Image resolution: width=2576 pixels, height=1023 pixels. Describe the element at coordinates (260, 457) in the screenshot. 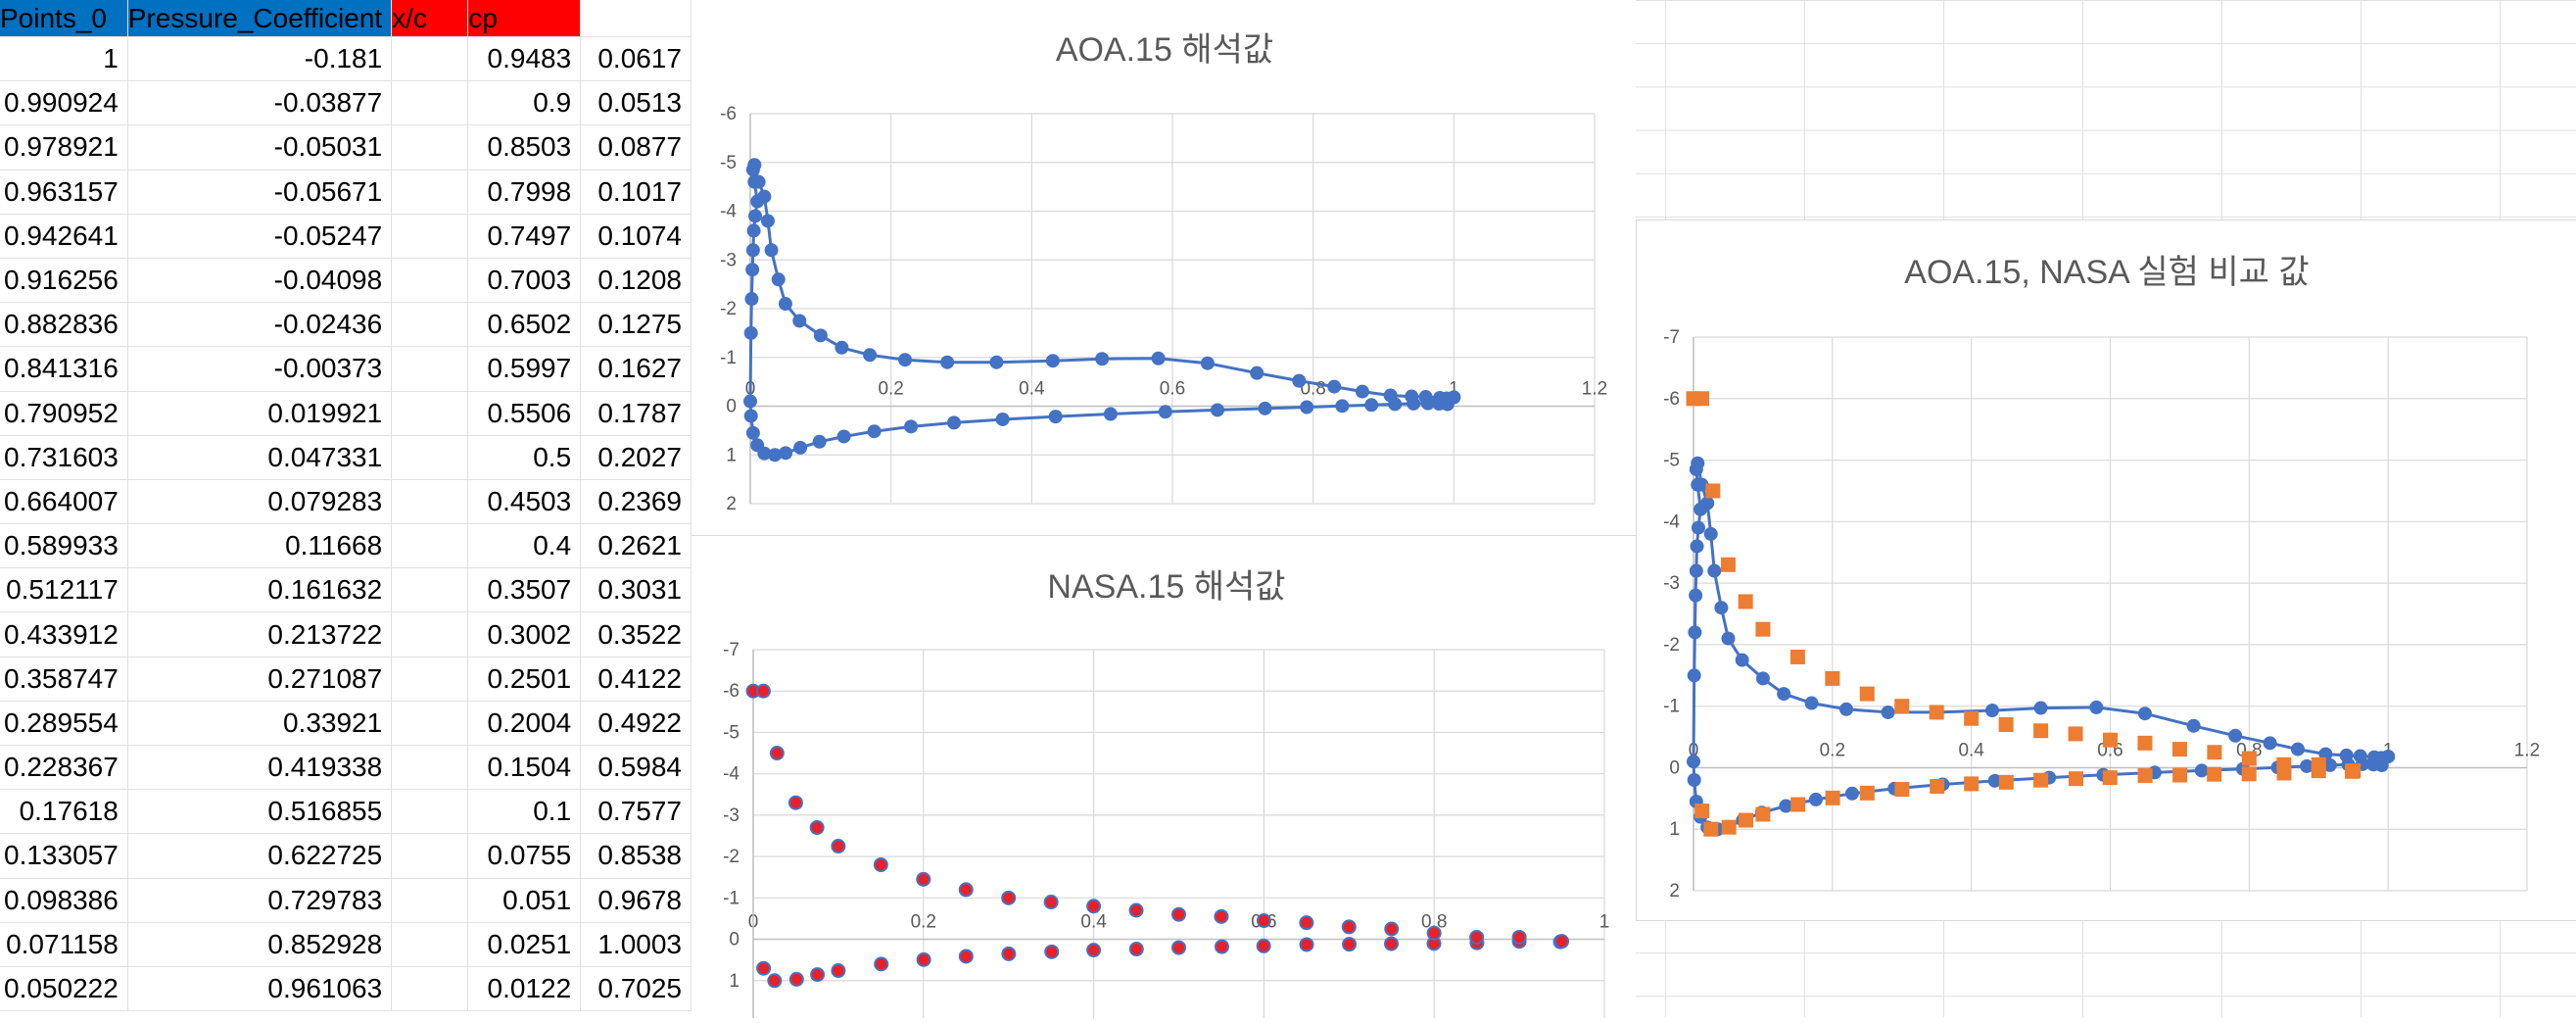

I see `table-cell: 0.047331` at that location.